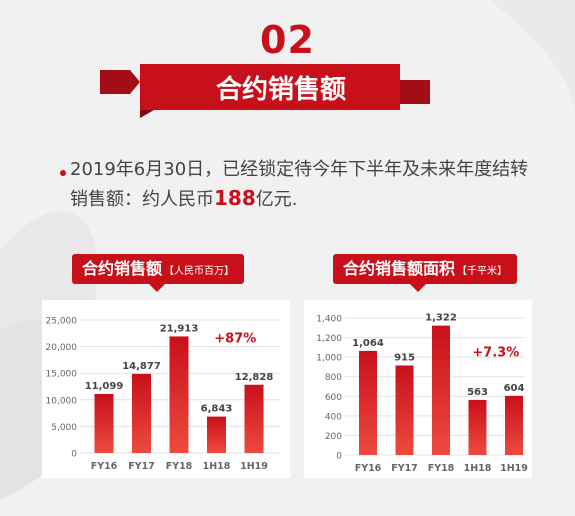  What do you see at coordinates (62, 322) in the screenshot?
I see `y-tick-label: 25,000` at bounding box center [62, 322].